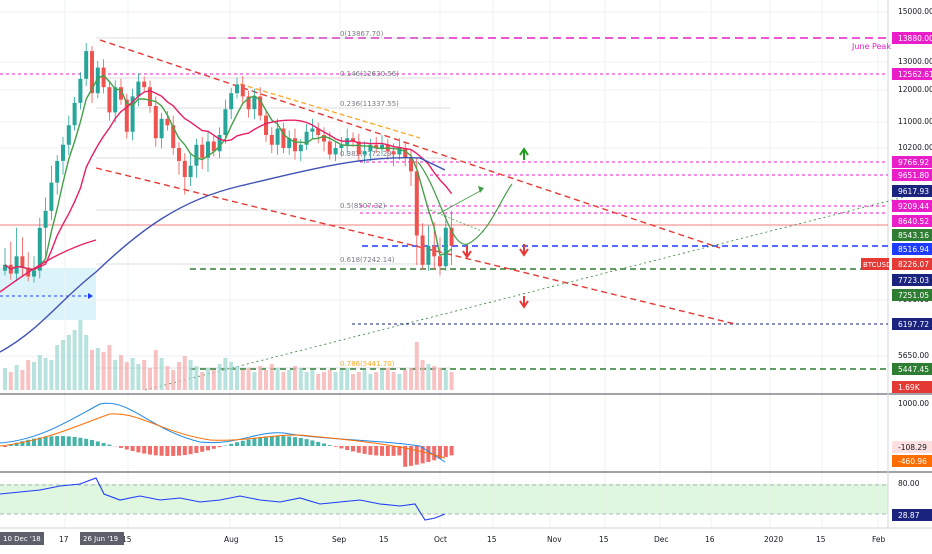  I want to click on price-tick-label: 5650.00, so click(913, 355).